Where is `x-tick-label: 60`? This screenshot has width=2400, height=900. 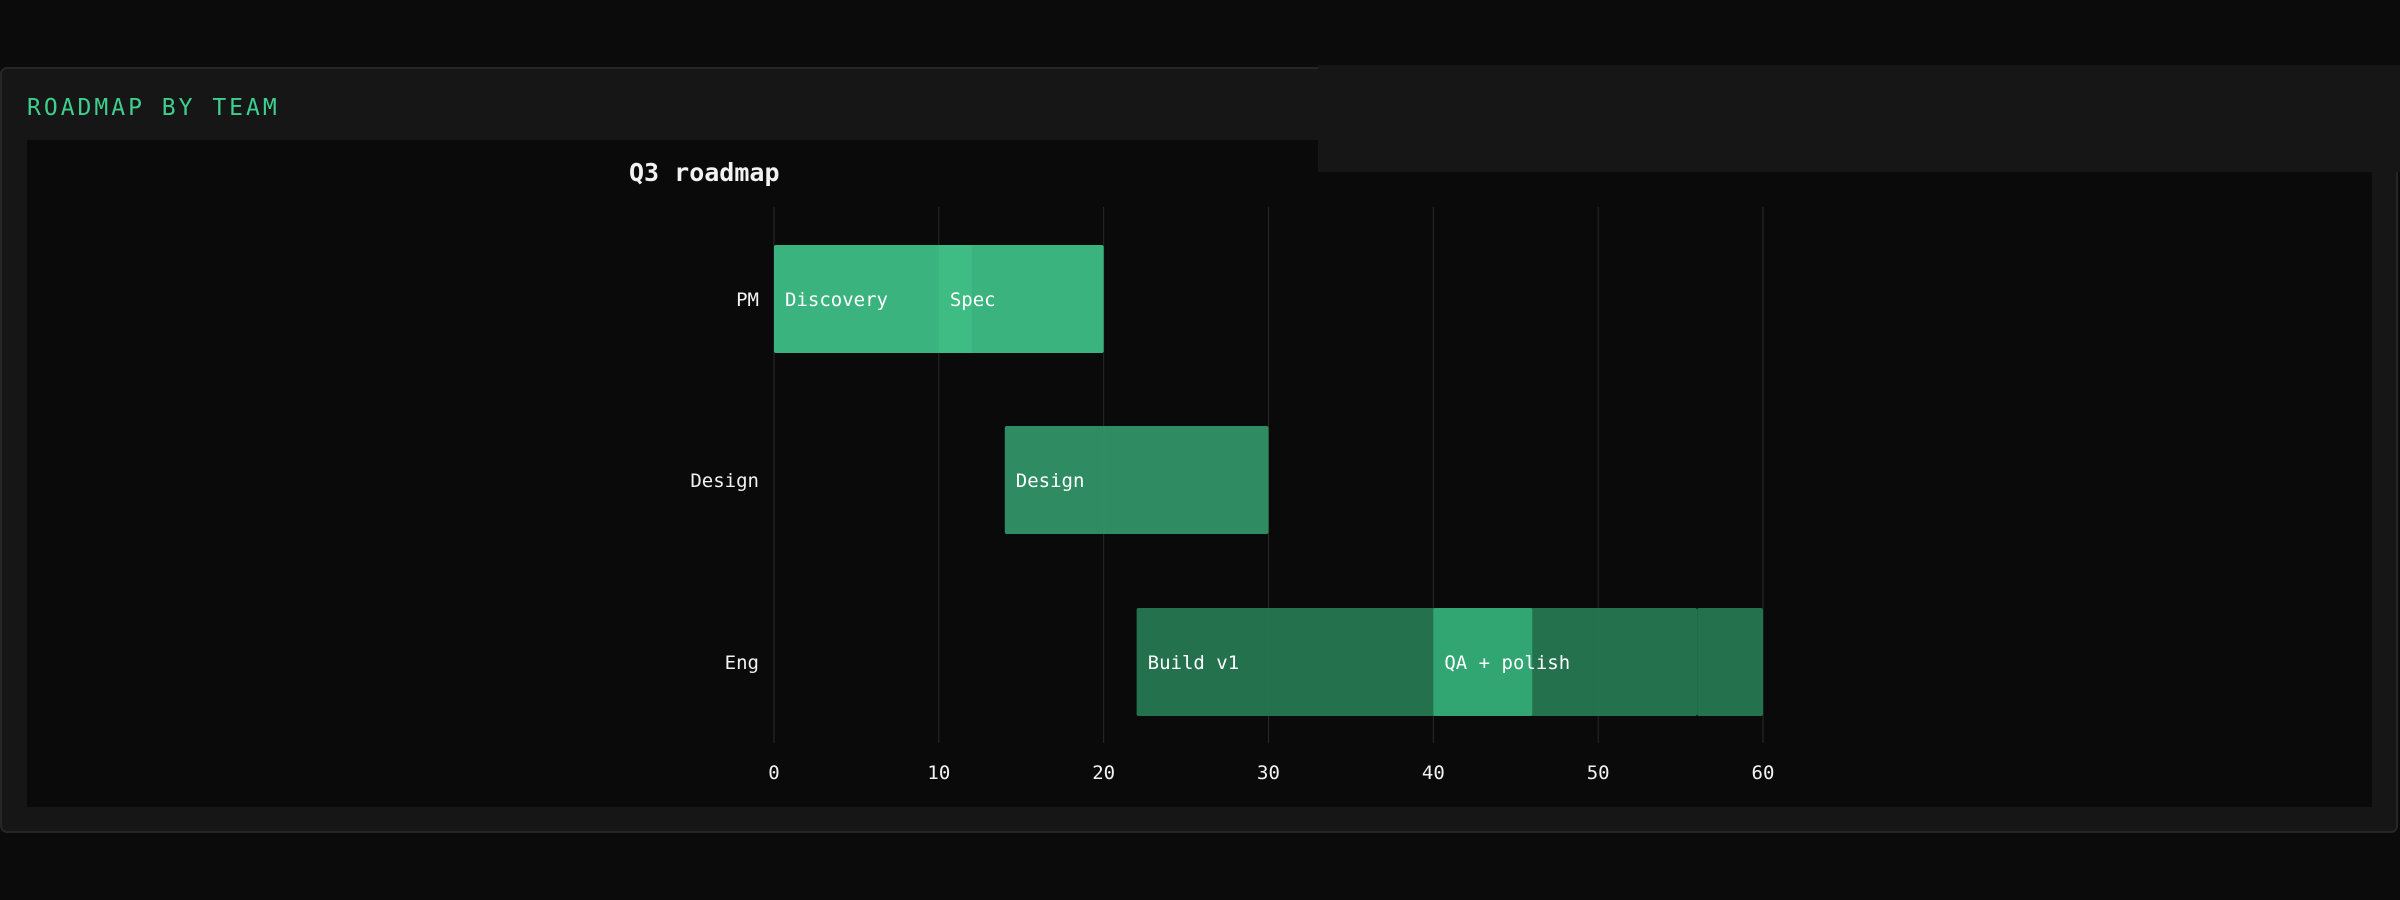
x-tick-label: 60 is located at coordinates (1763, 773).